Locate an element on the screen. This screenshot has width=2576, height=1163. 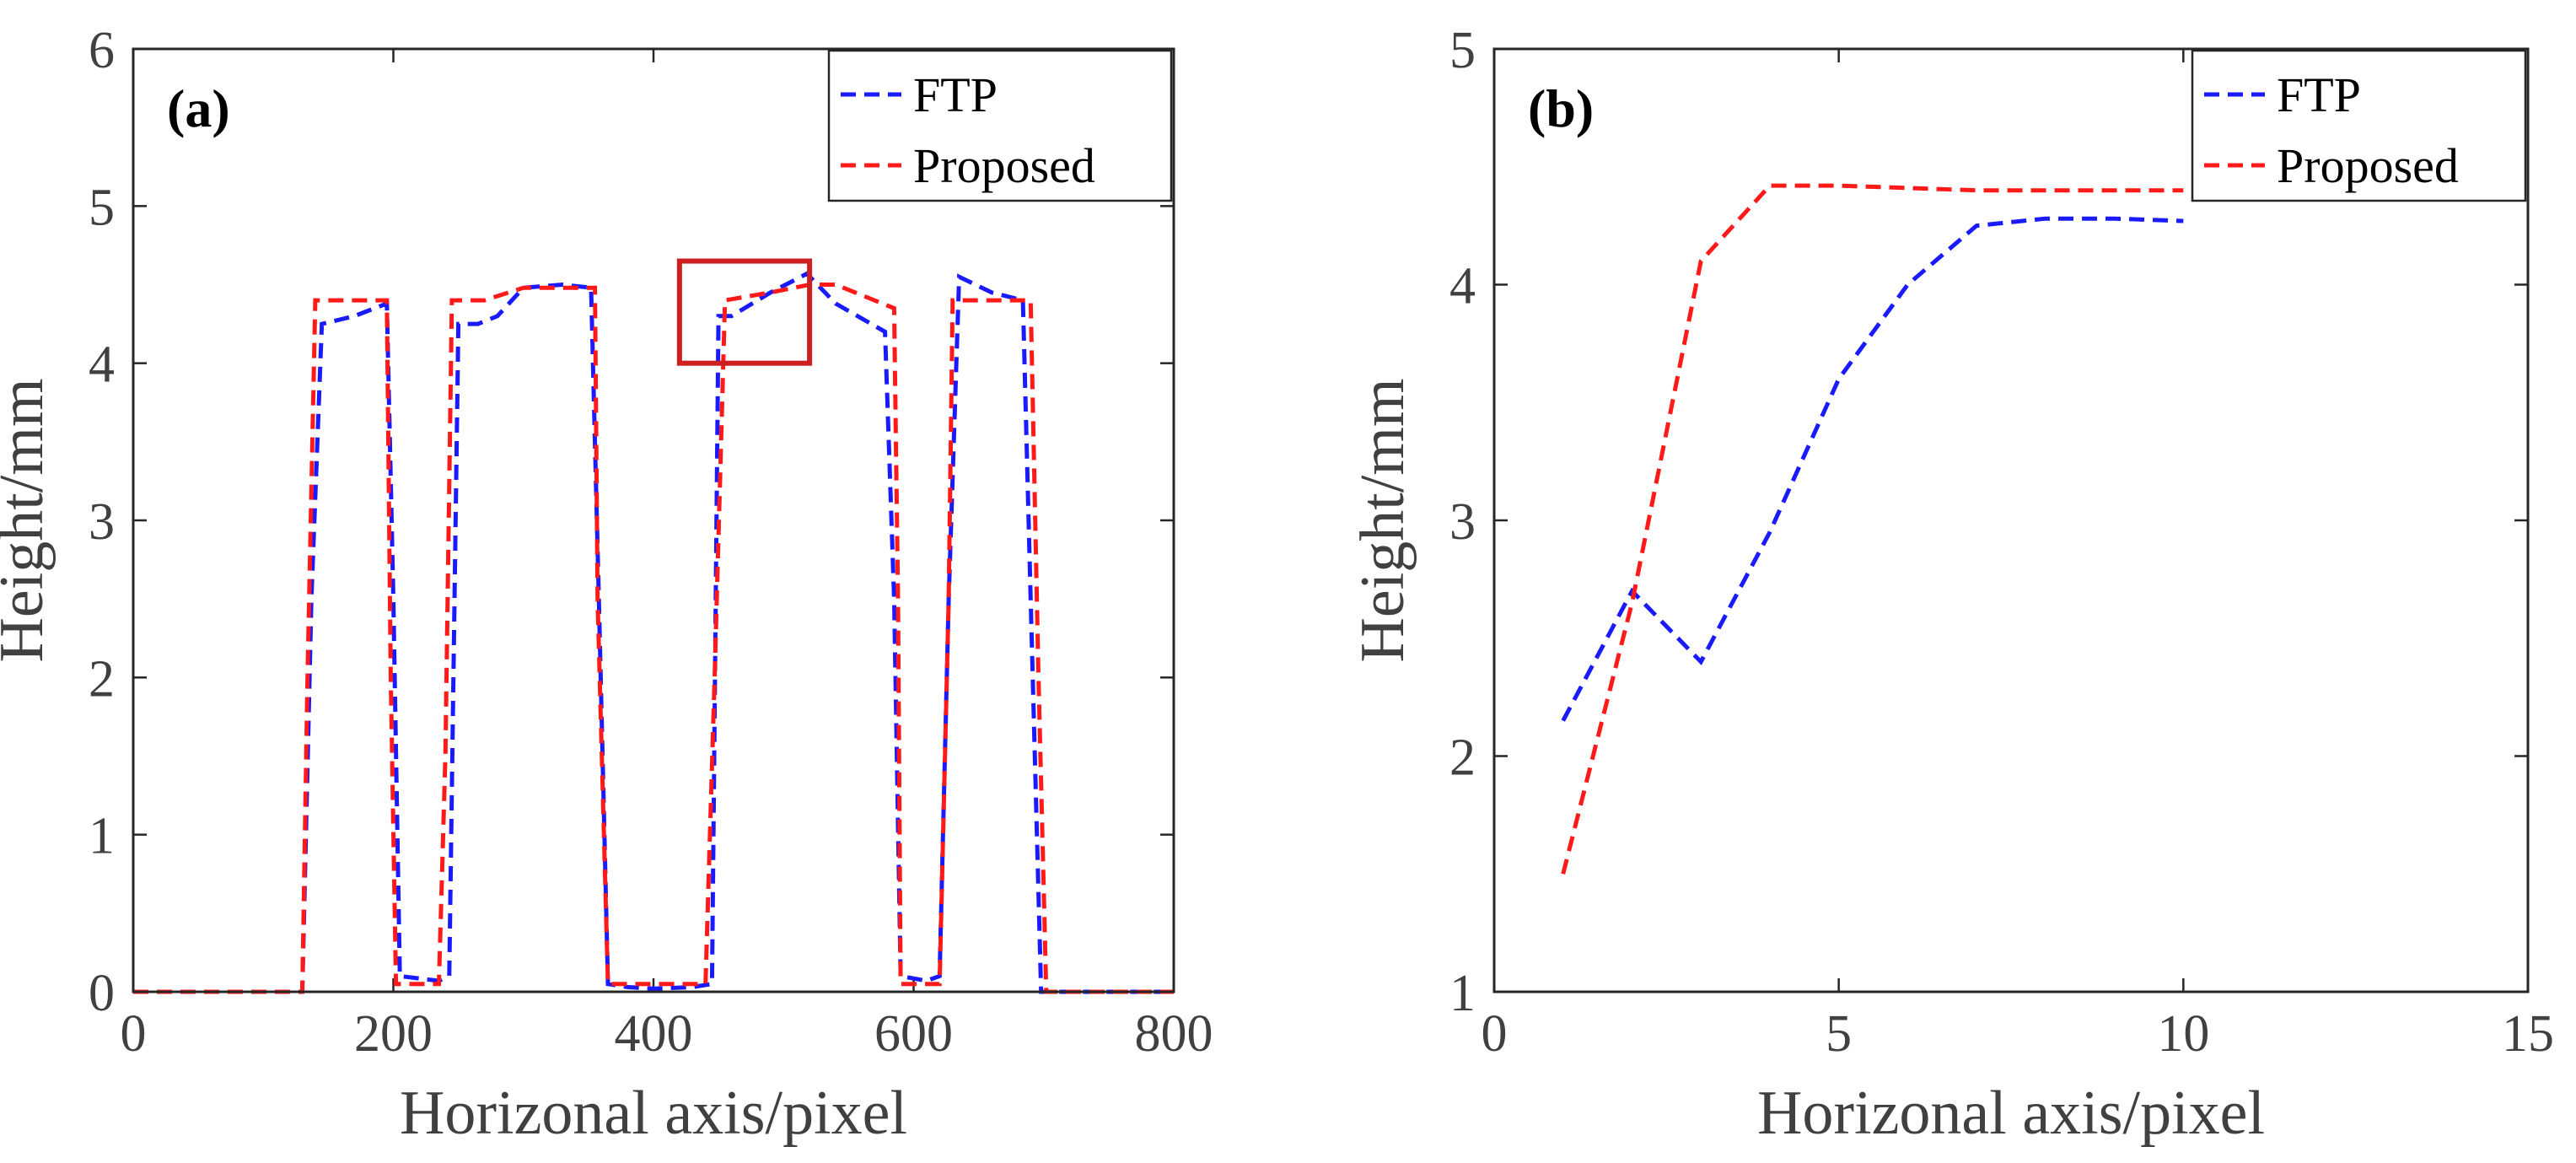
panel-a-x-axis-title: Horizonal axis/pixel is located at coordinates (653, 1114).